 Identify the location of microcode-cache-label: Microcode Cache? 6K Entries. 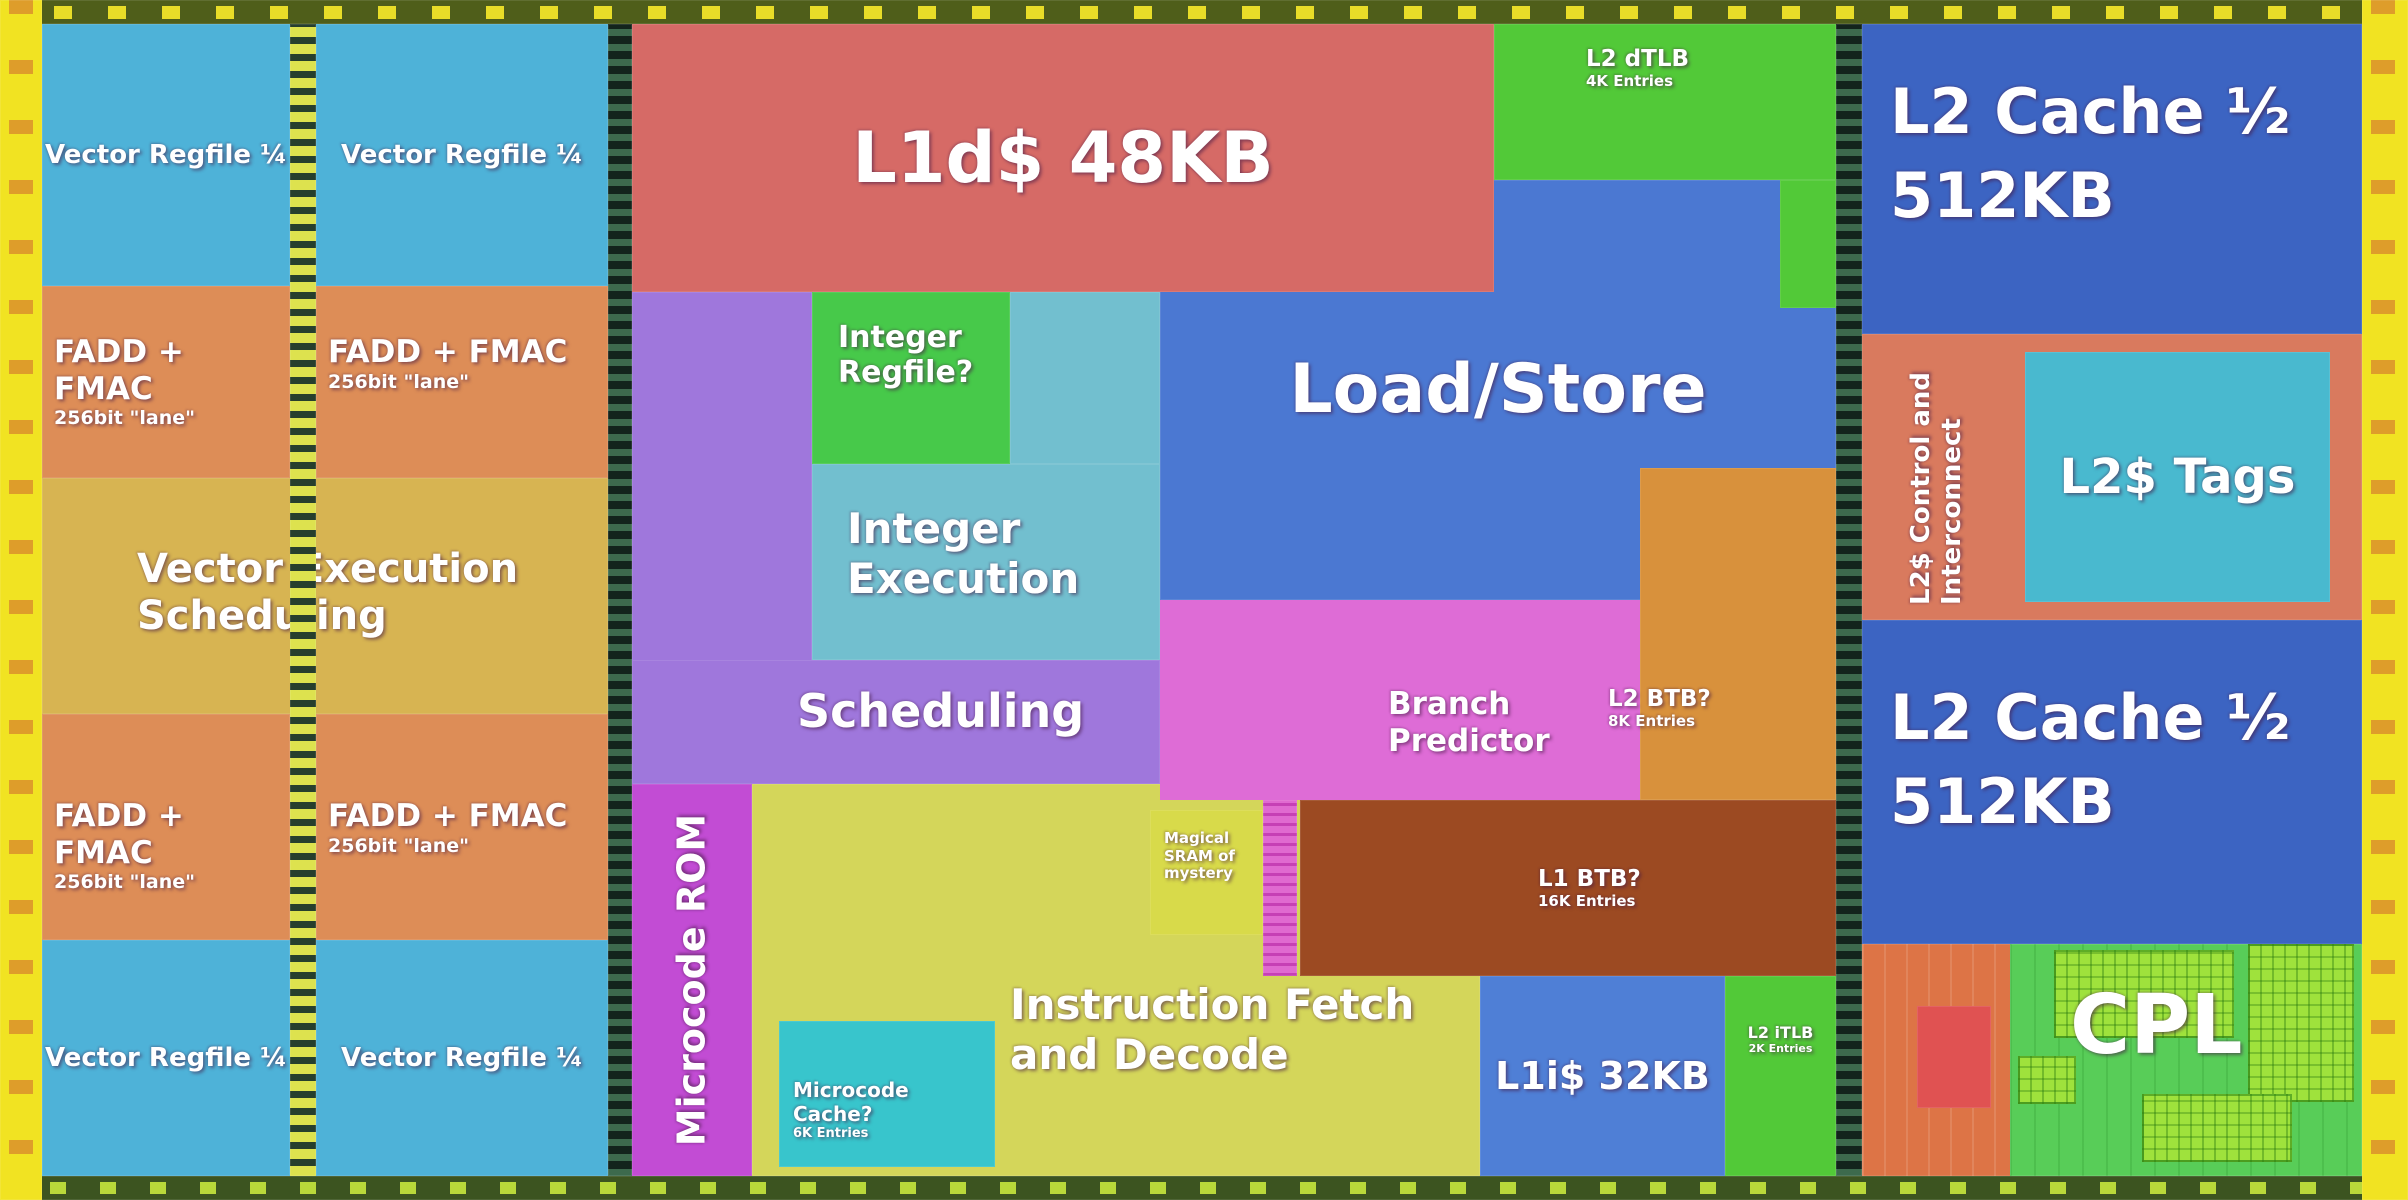
(894, 1110).